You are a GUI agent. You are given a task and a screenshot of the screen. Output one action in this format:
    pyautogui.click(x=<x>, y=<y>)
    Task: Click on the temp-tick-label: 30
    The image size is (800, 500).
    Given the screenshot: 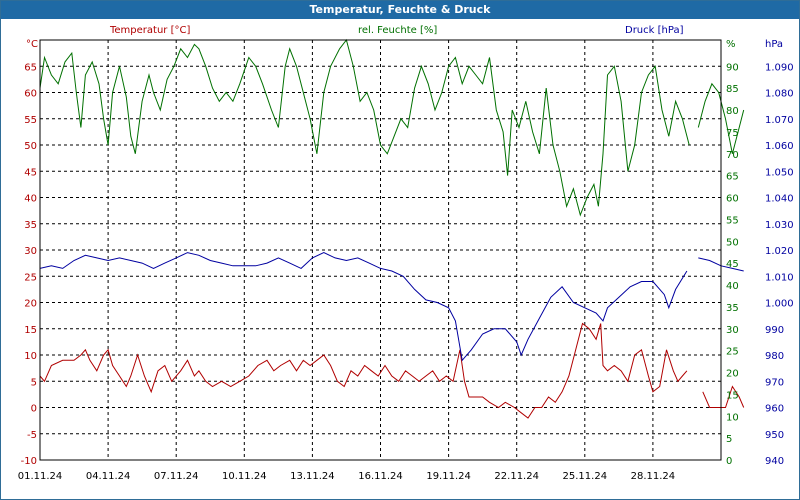 What is the action you would take?
    pyautogui.click(x=30, y=251)
    